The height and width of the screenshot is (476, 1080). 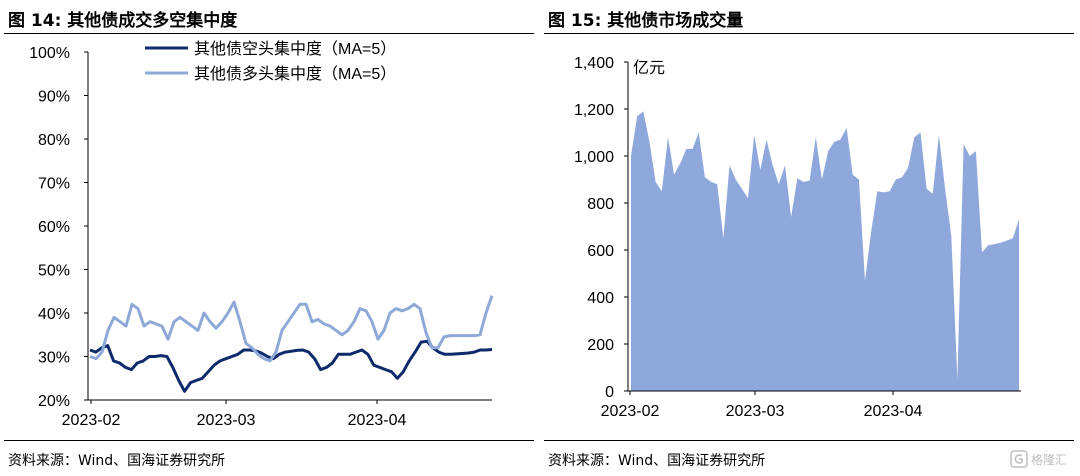 What do you see at coordinates (54, 227) in the screenshot?
I see `y-tick-label: 60%` at bounding box center [54, 227].